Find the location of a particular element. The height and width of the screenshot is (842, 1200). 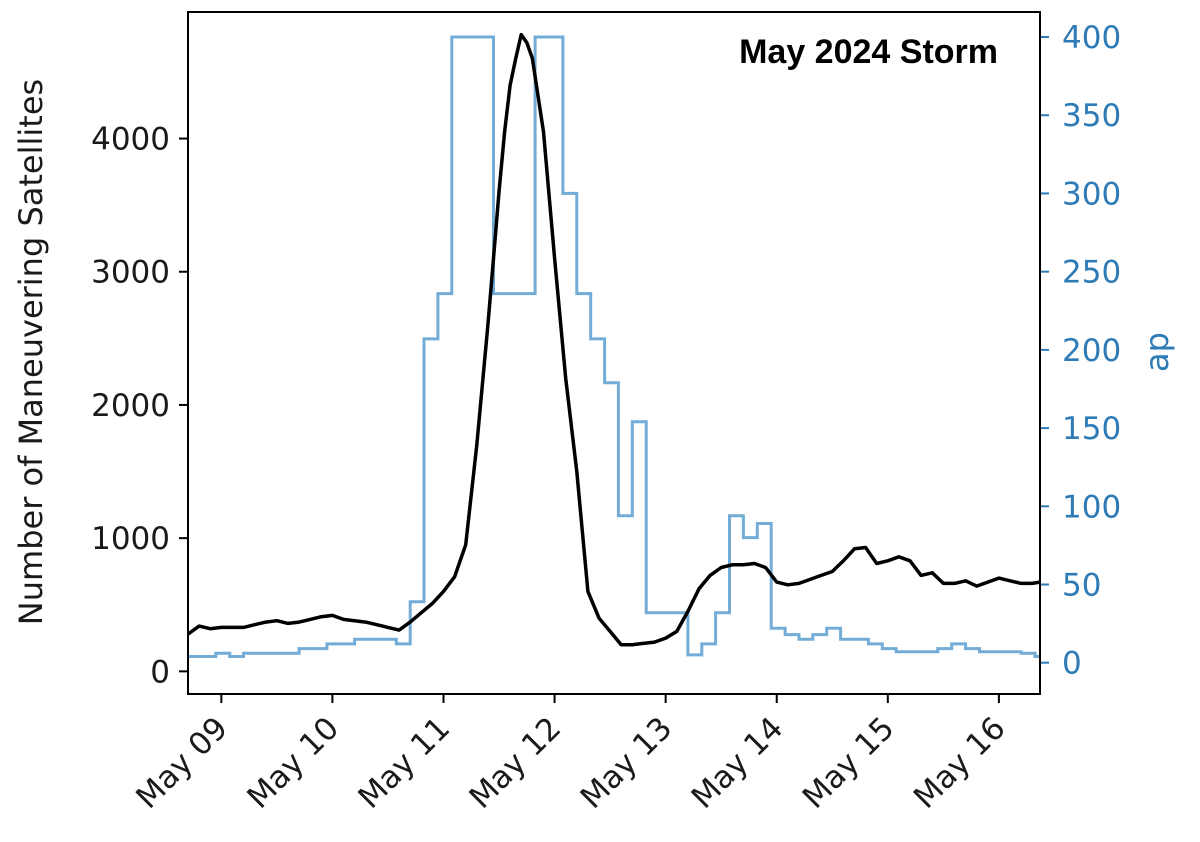

left-y-axis-title: Number of Maneuvering Satellites is located at coordinates (31, 352).